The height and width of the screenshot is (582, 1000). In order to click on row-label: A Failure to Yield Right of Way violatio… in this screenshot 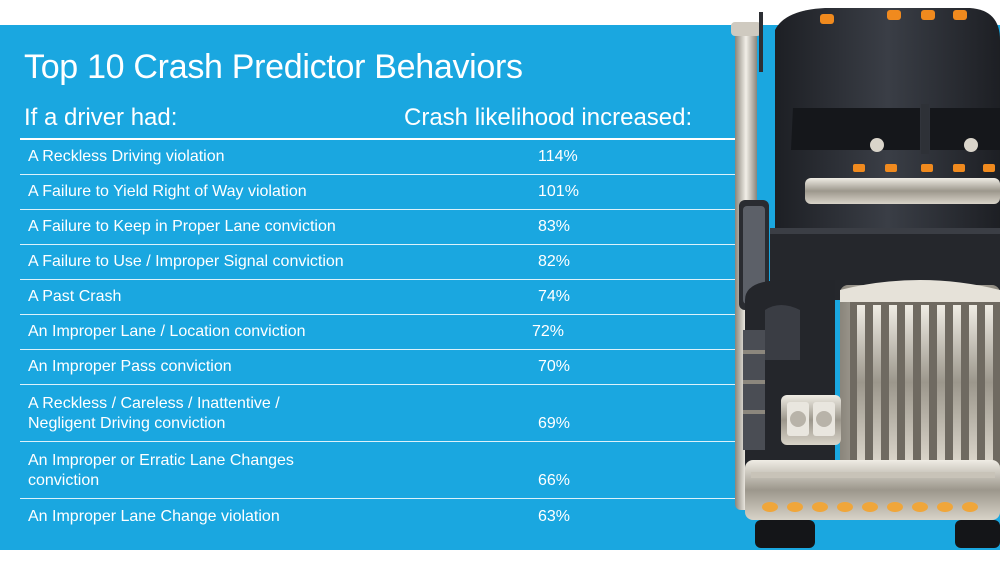, I will do `click(167, 191)`.